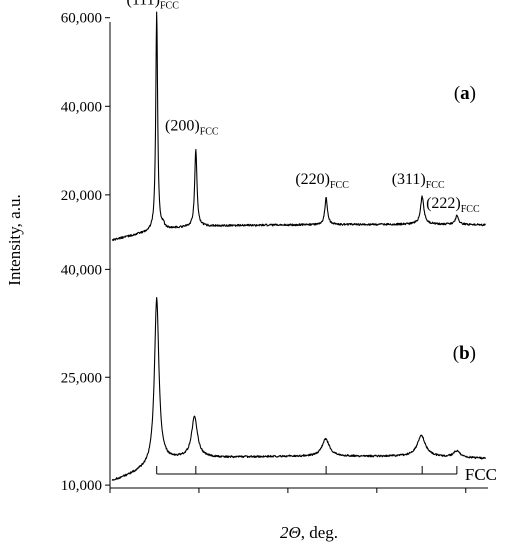  Describe the element at coordinates (182, 126) in the screenshot. I see `peak-label-miller: (200)` at that location.